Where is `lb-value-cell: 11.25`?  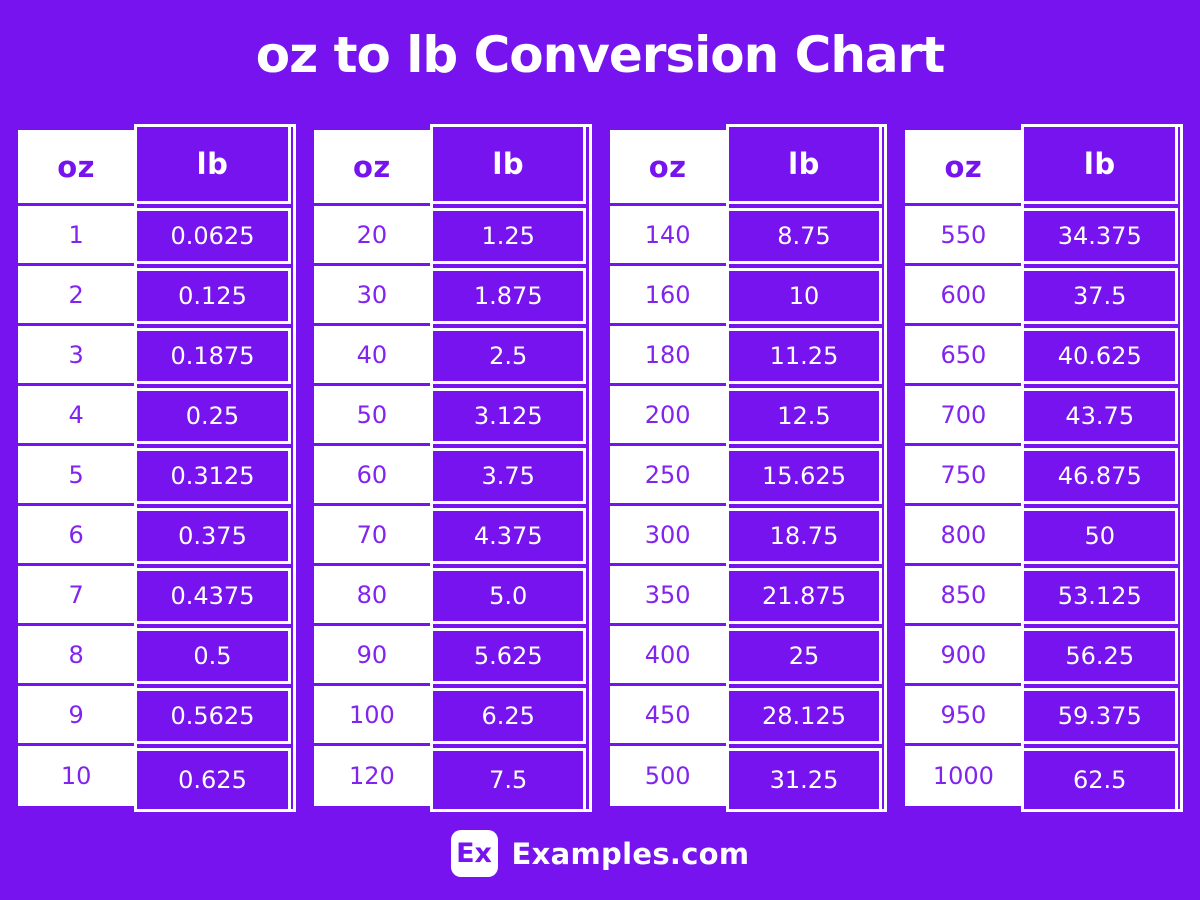
lb-value-cell: 11.25 is located at coordinates (804, 356).